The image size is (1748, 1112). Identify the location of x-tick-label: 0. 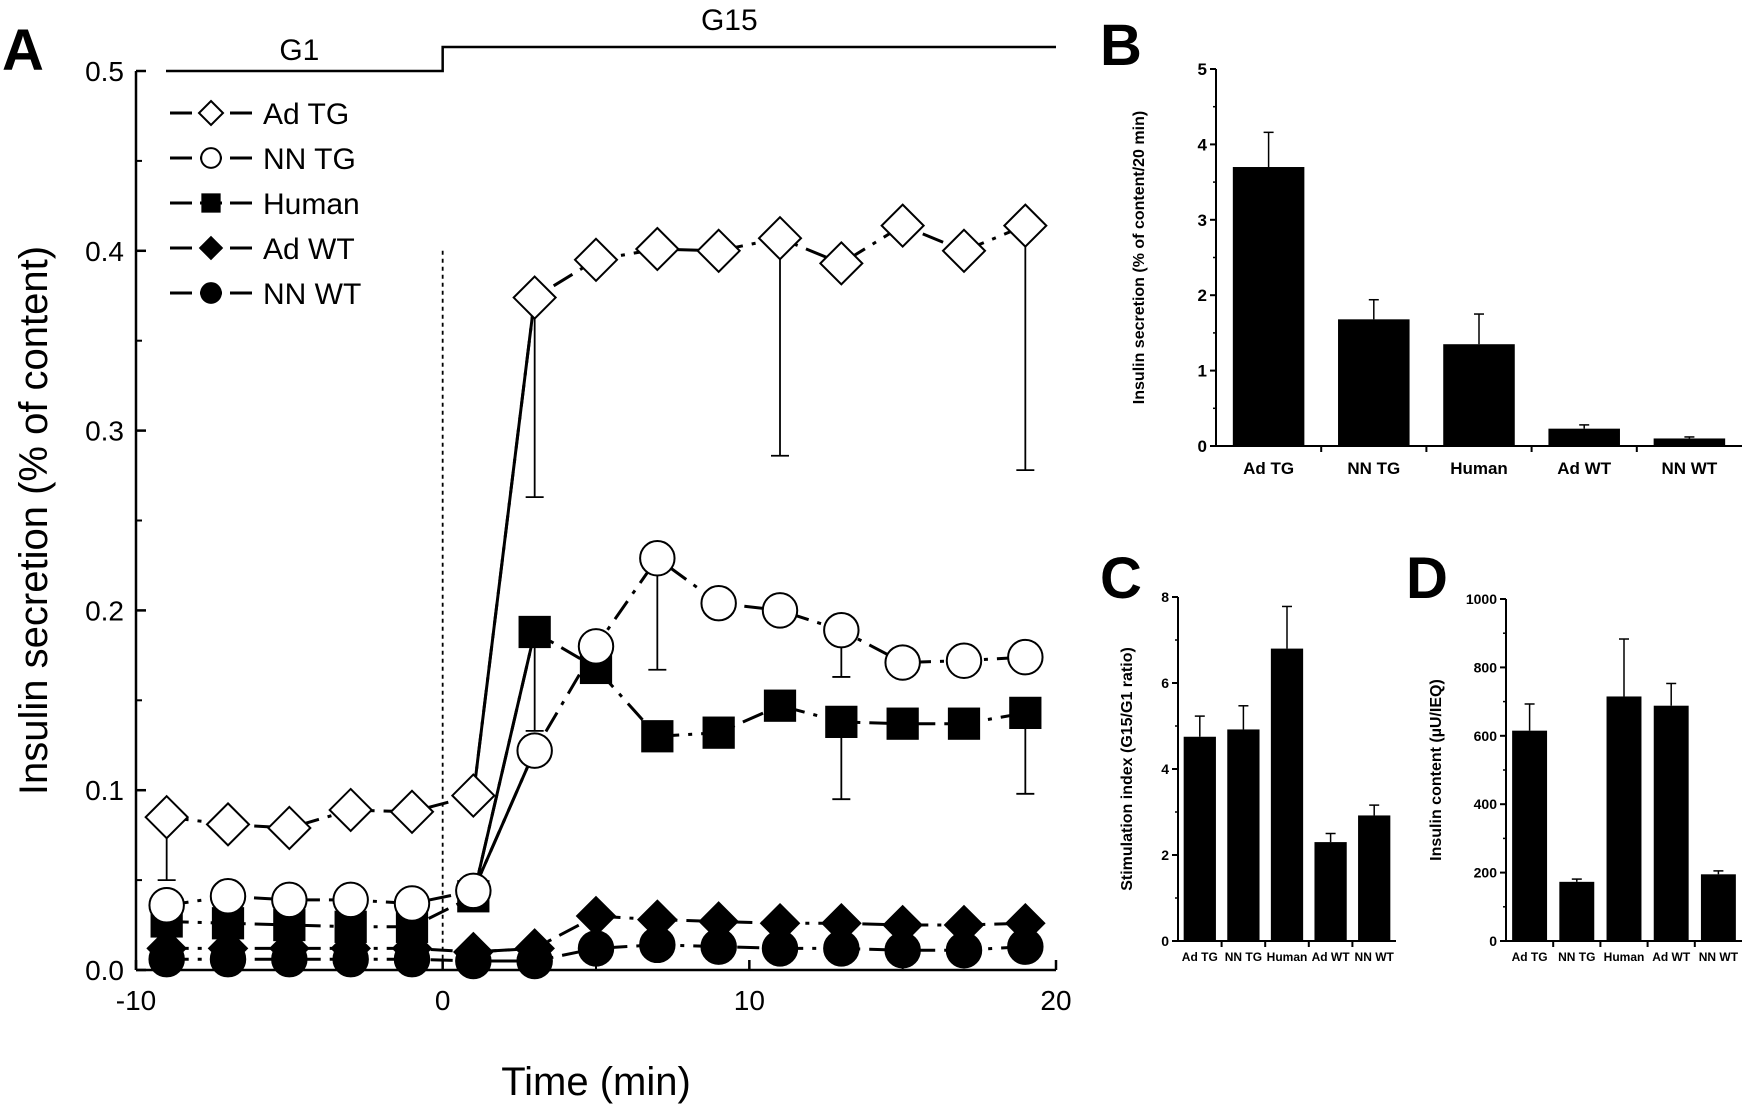
(443, 1000).